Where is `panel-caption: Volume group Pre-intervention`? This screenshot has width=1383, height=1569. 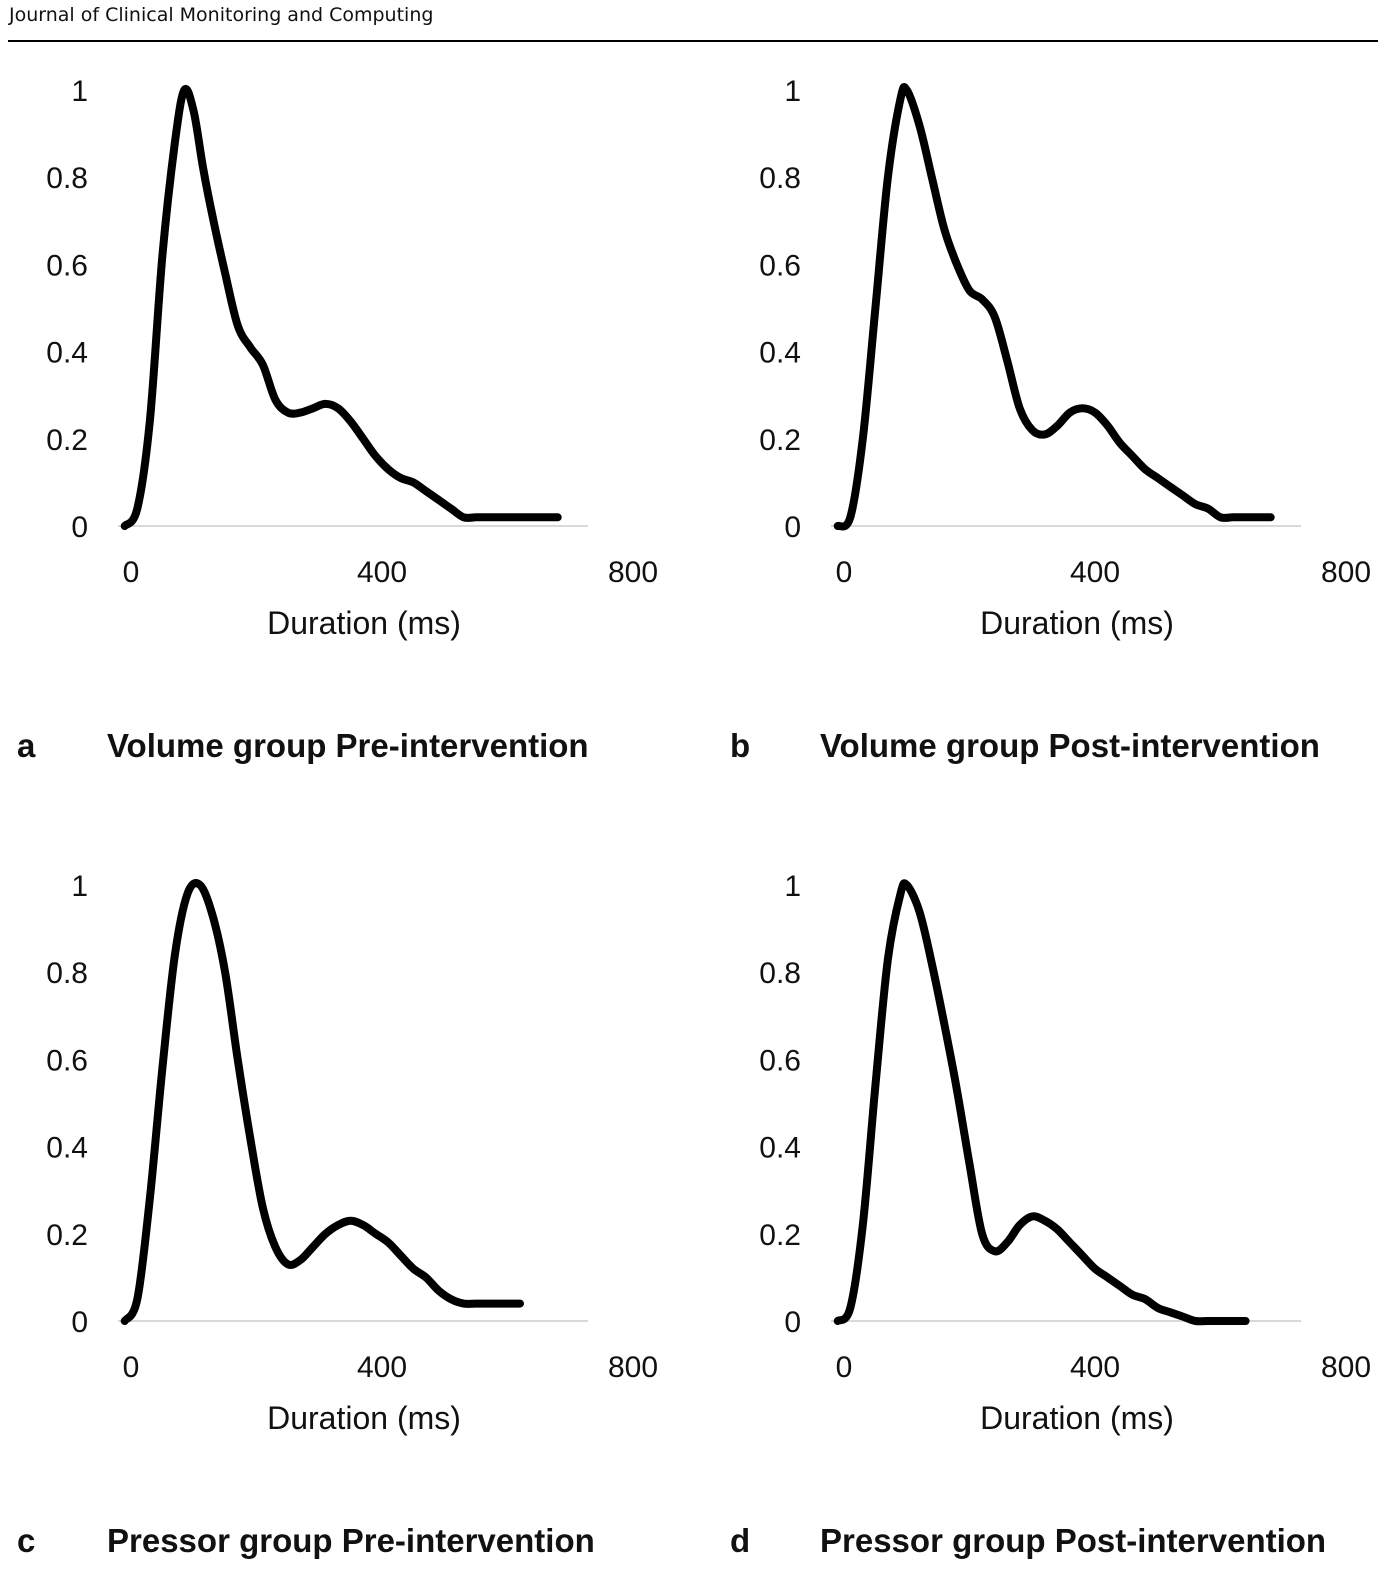
panel-caption: Volume group Pre-intervention is located at coordinates (348, 745).